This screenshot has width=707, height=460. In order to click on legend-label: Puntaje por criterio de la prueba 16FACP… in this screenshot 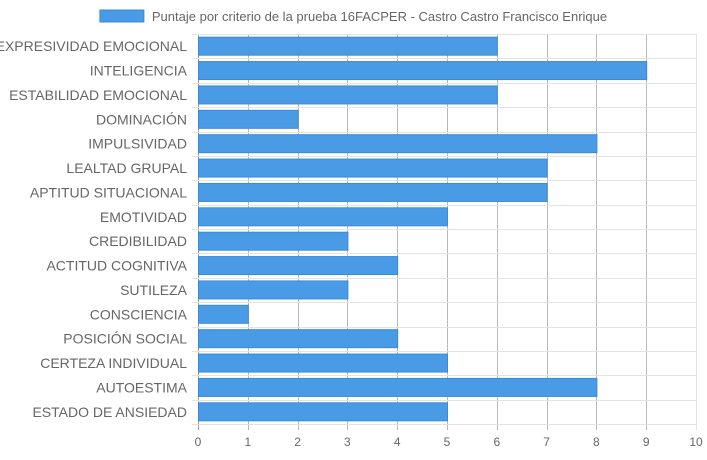, I will do `click(379, 16)`.